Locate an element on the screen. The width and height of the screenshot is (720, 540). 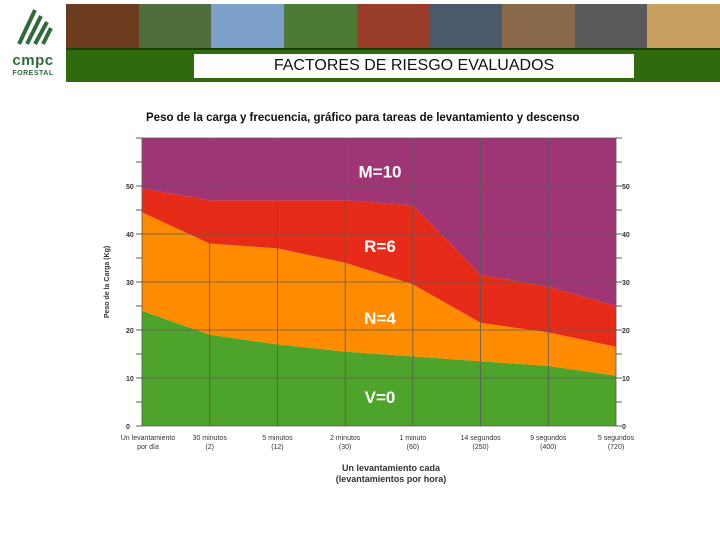
y-tick-label-right: 0 is located at coordinates (624, 427).